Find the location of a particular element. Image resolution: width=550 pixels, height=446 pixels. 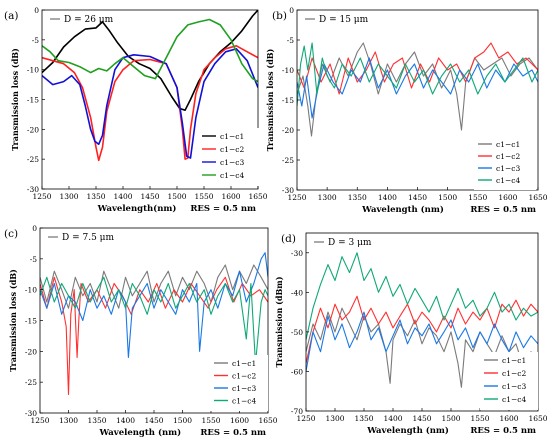

panel-label: (a) is located at coordinates (11, 16).